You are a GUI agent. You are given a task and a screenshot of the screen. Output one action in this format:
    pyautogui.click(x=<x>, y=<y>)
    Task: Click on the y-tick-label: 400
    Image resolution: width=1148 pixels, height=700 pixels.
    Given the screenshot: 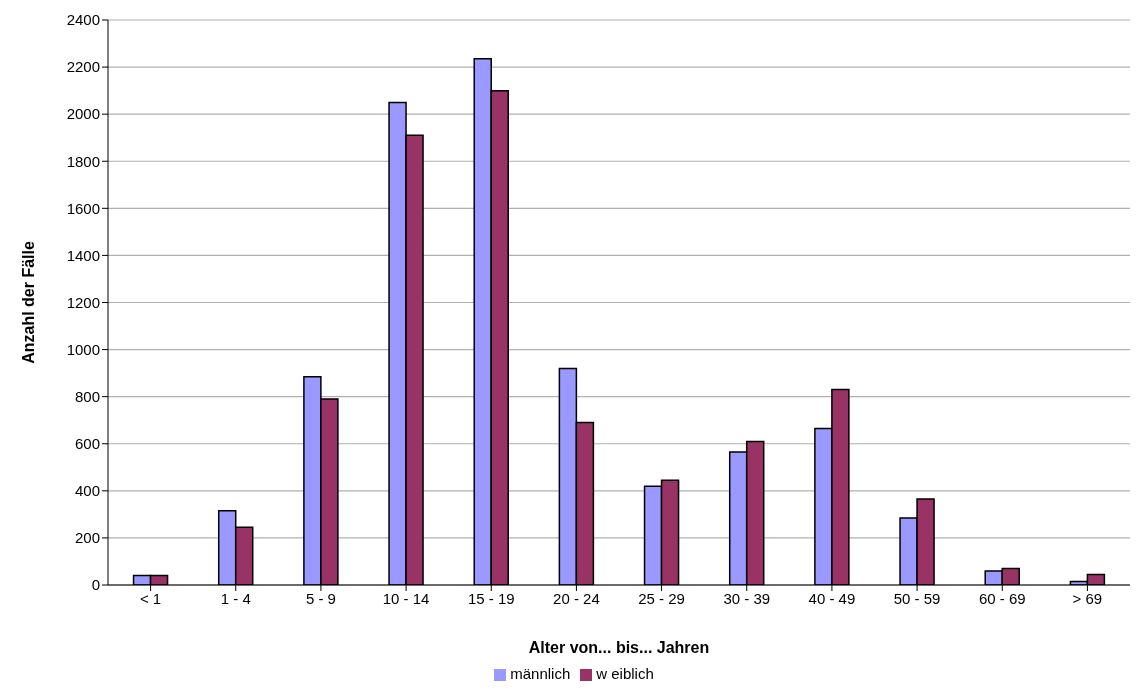 What is the action you would take?
    pyautogui.click(x=87, y=491)
    